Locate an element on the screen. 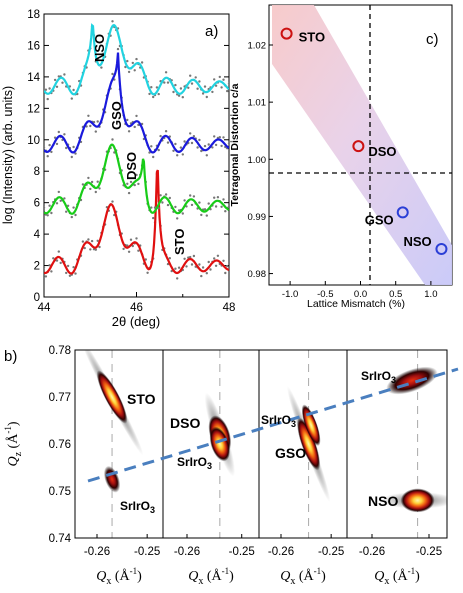 Image resolution: width=463 pixels, height=593 pixels. b-xlabel: Qx (Å-1) is located at coordinates (211, 576).